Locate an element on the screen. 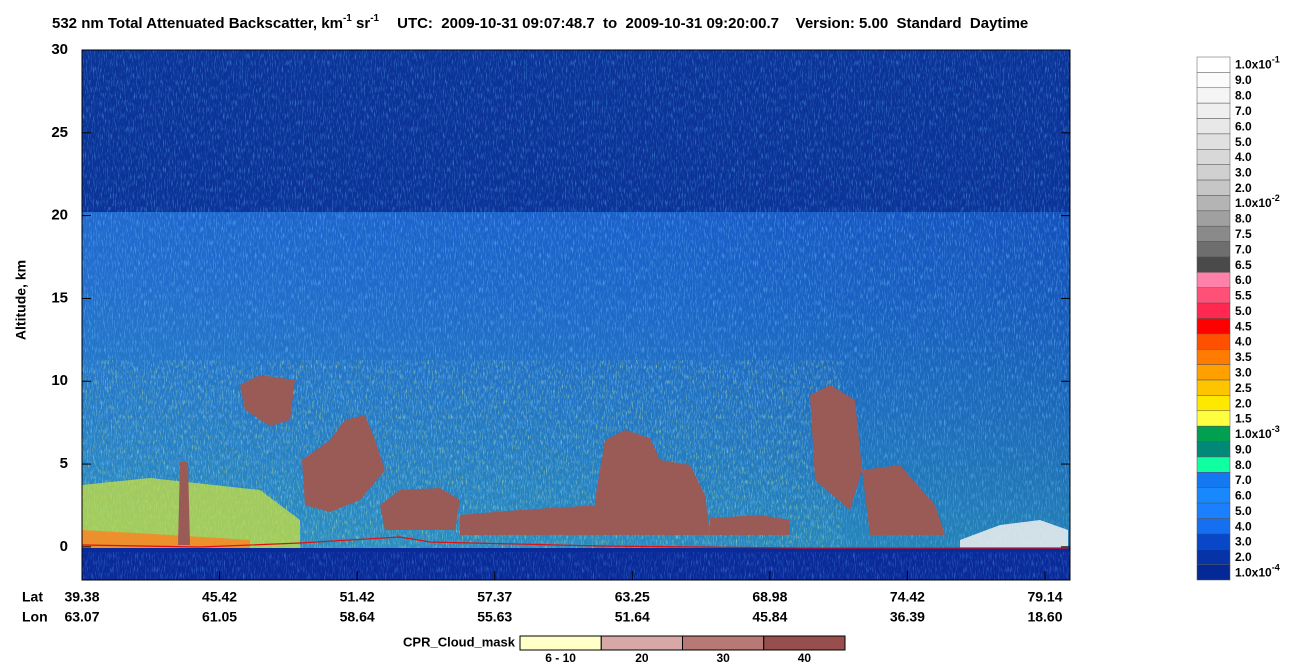  aerosol-layer is located at coordinates (191, 513).